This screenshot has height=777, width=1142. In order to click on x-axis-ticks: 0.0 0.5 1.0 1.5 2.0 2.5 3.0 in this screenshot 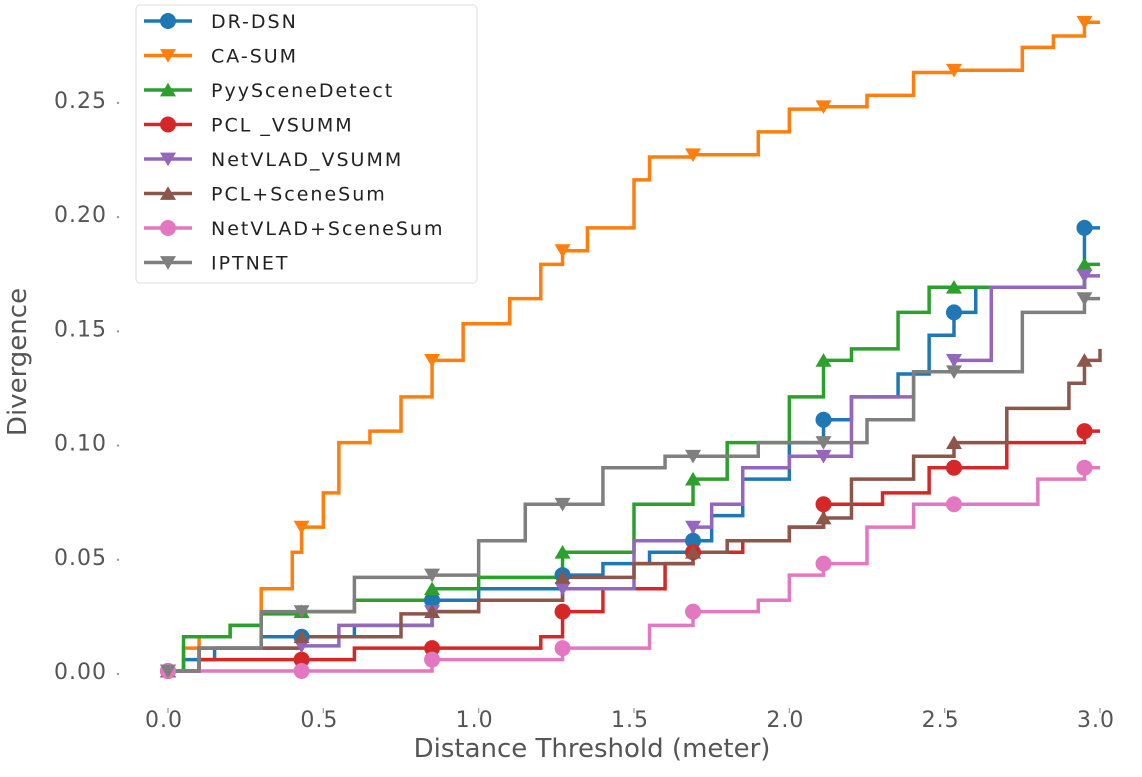, I will do `click(630, 720)`.